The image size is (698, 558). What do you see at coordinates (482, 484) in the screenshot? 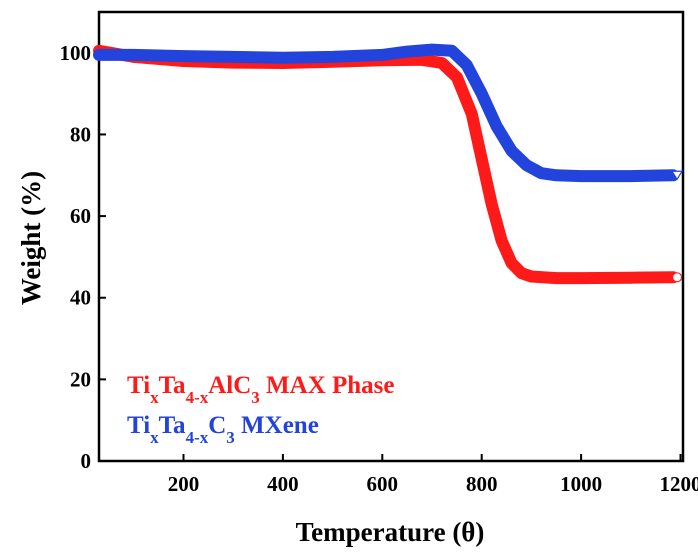
I see `x-tick-label: 800` at bounding box center [482, 484].